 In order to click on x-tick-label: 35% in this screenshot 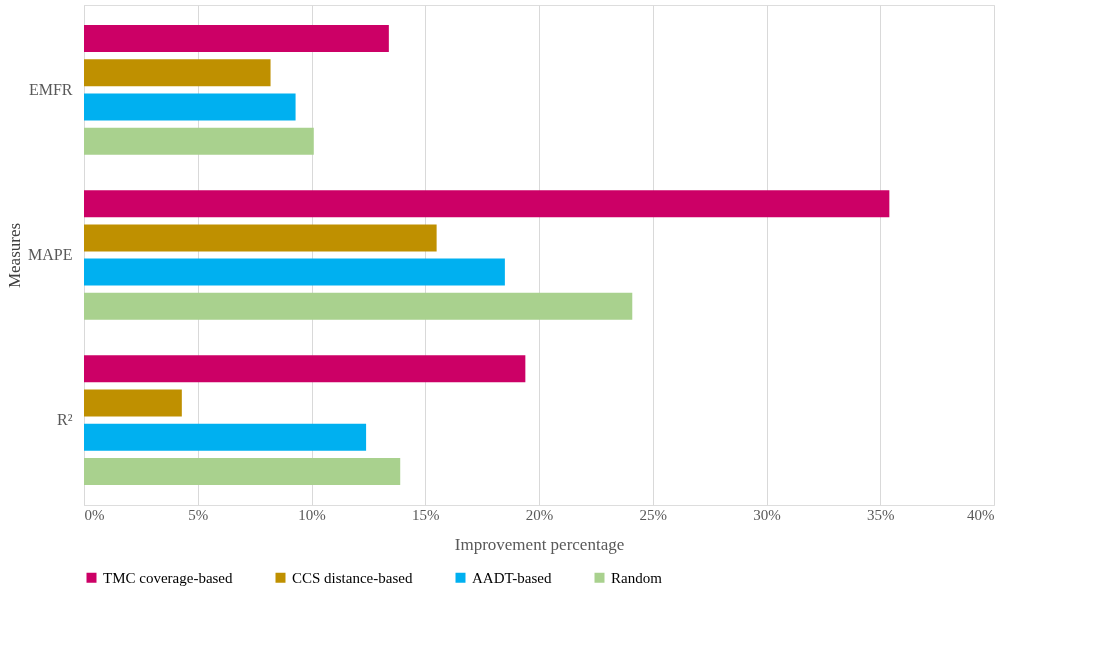, I will do `click(881, 514)`.